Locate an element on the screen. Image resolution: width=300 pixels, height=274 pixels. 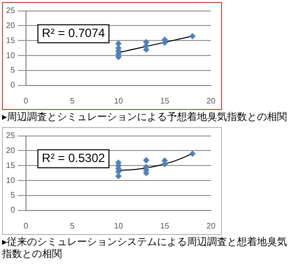
text: ▸従来のシミュレーションシステムによる周辺調査と想着地臭気指数との相関 is located at coordinates (145, 249).